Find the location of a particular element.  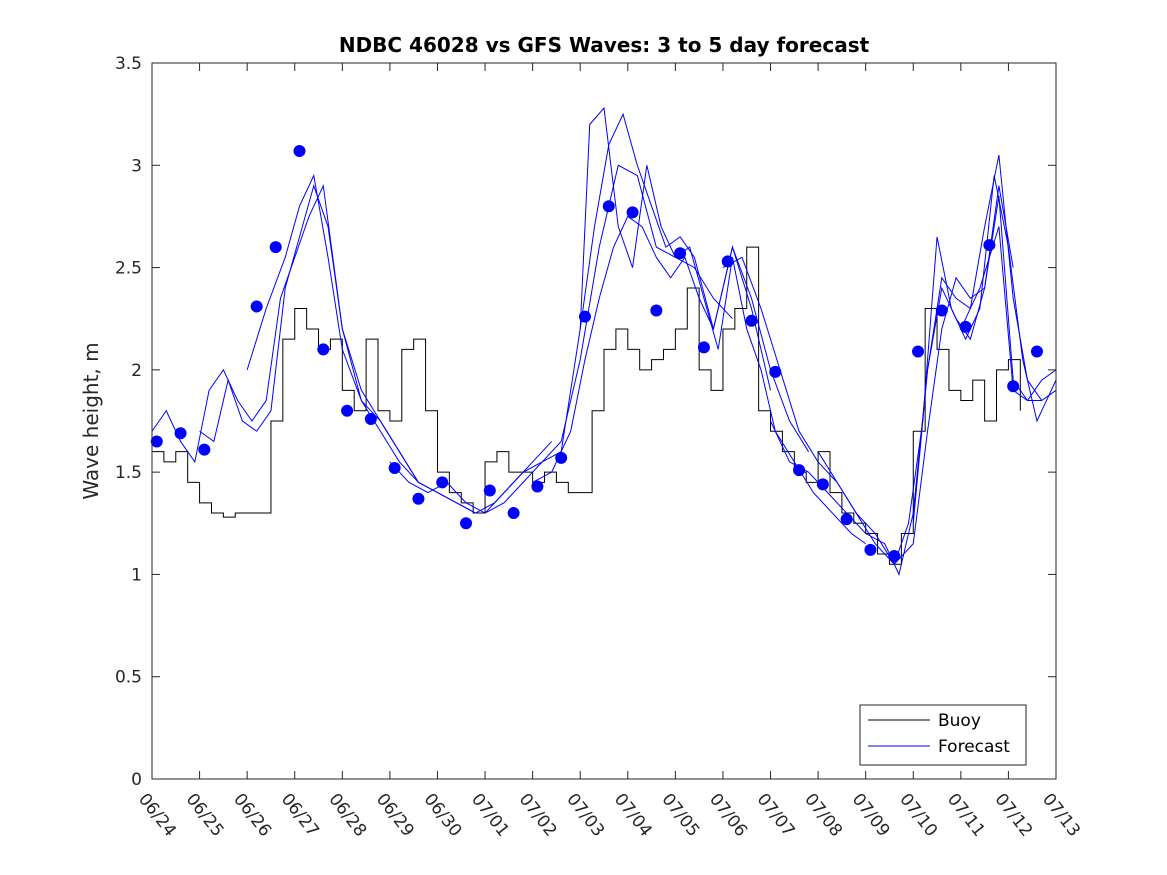

x-tick-label: 07/01 is located at coordinates (490, 815).